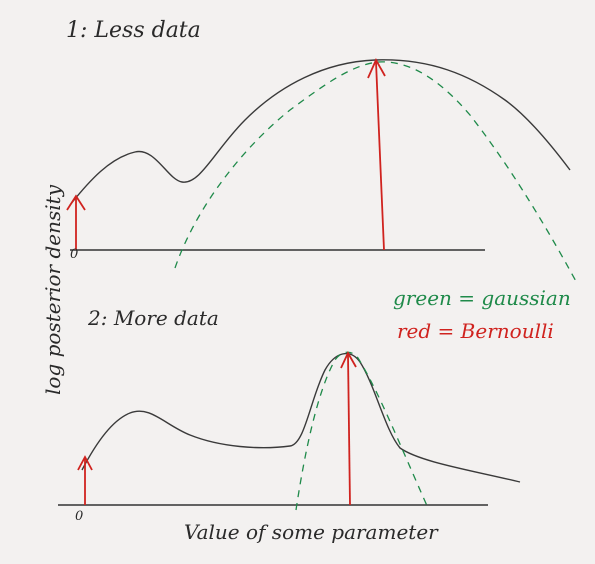 This screenshot has width=595, height=564. What do you see at coordinates (348, 428) in the screenshot?
I see `panel2-arrow-peak` at bounding box center [348, 428].